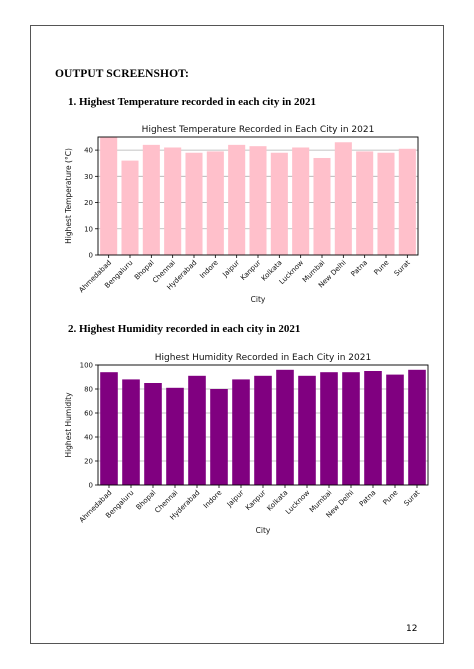 The width and height of the screenshot is (474, 669). What do you see at coordinates (88, 177) in the screenshot?
I see `y-tick-label: 30` at bounding box center [88, 177].